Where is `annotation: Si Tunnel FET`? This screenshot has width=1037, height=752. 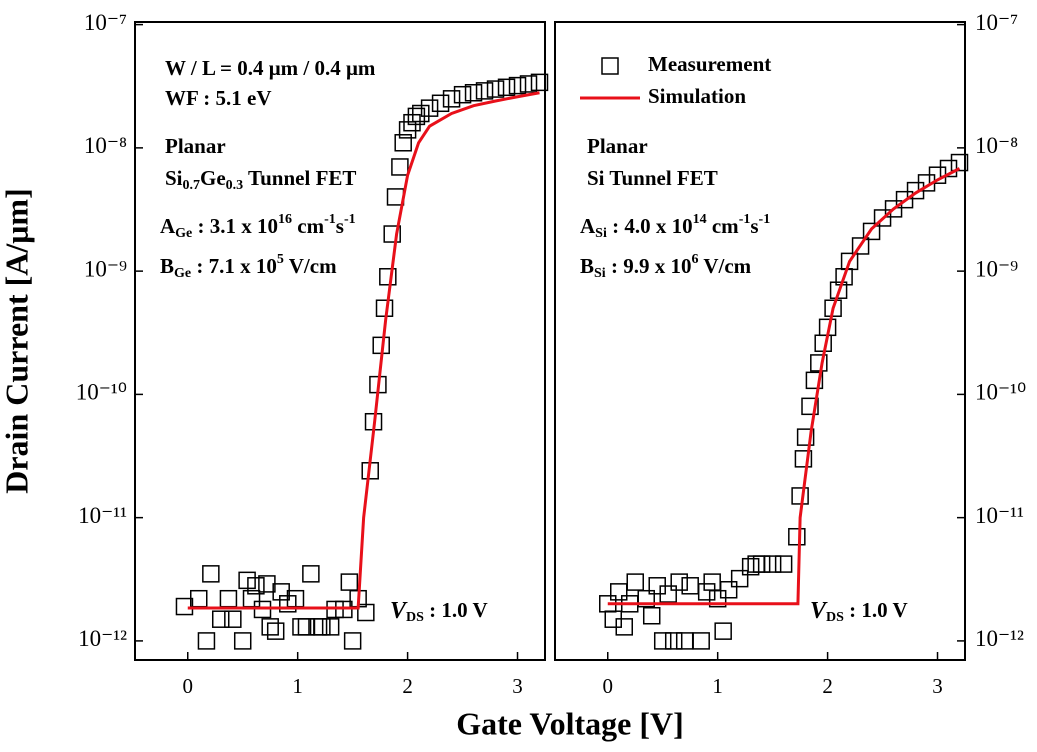
annotation: Si Tunnel FET is located at coordinates (652, 178).